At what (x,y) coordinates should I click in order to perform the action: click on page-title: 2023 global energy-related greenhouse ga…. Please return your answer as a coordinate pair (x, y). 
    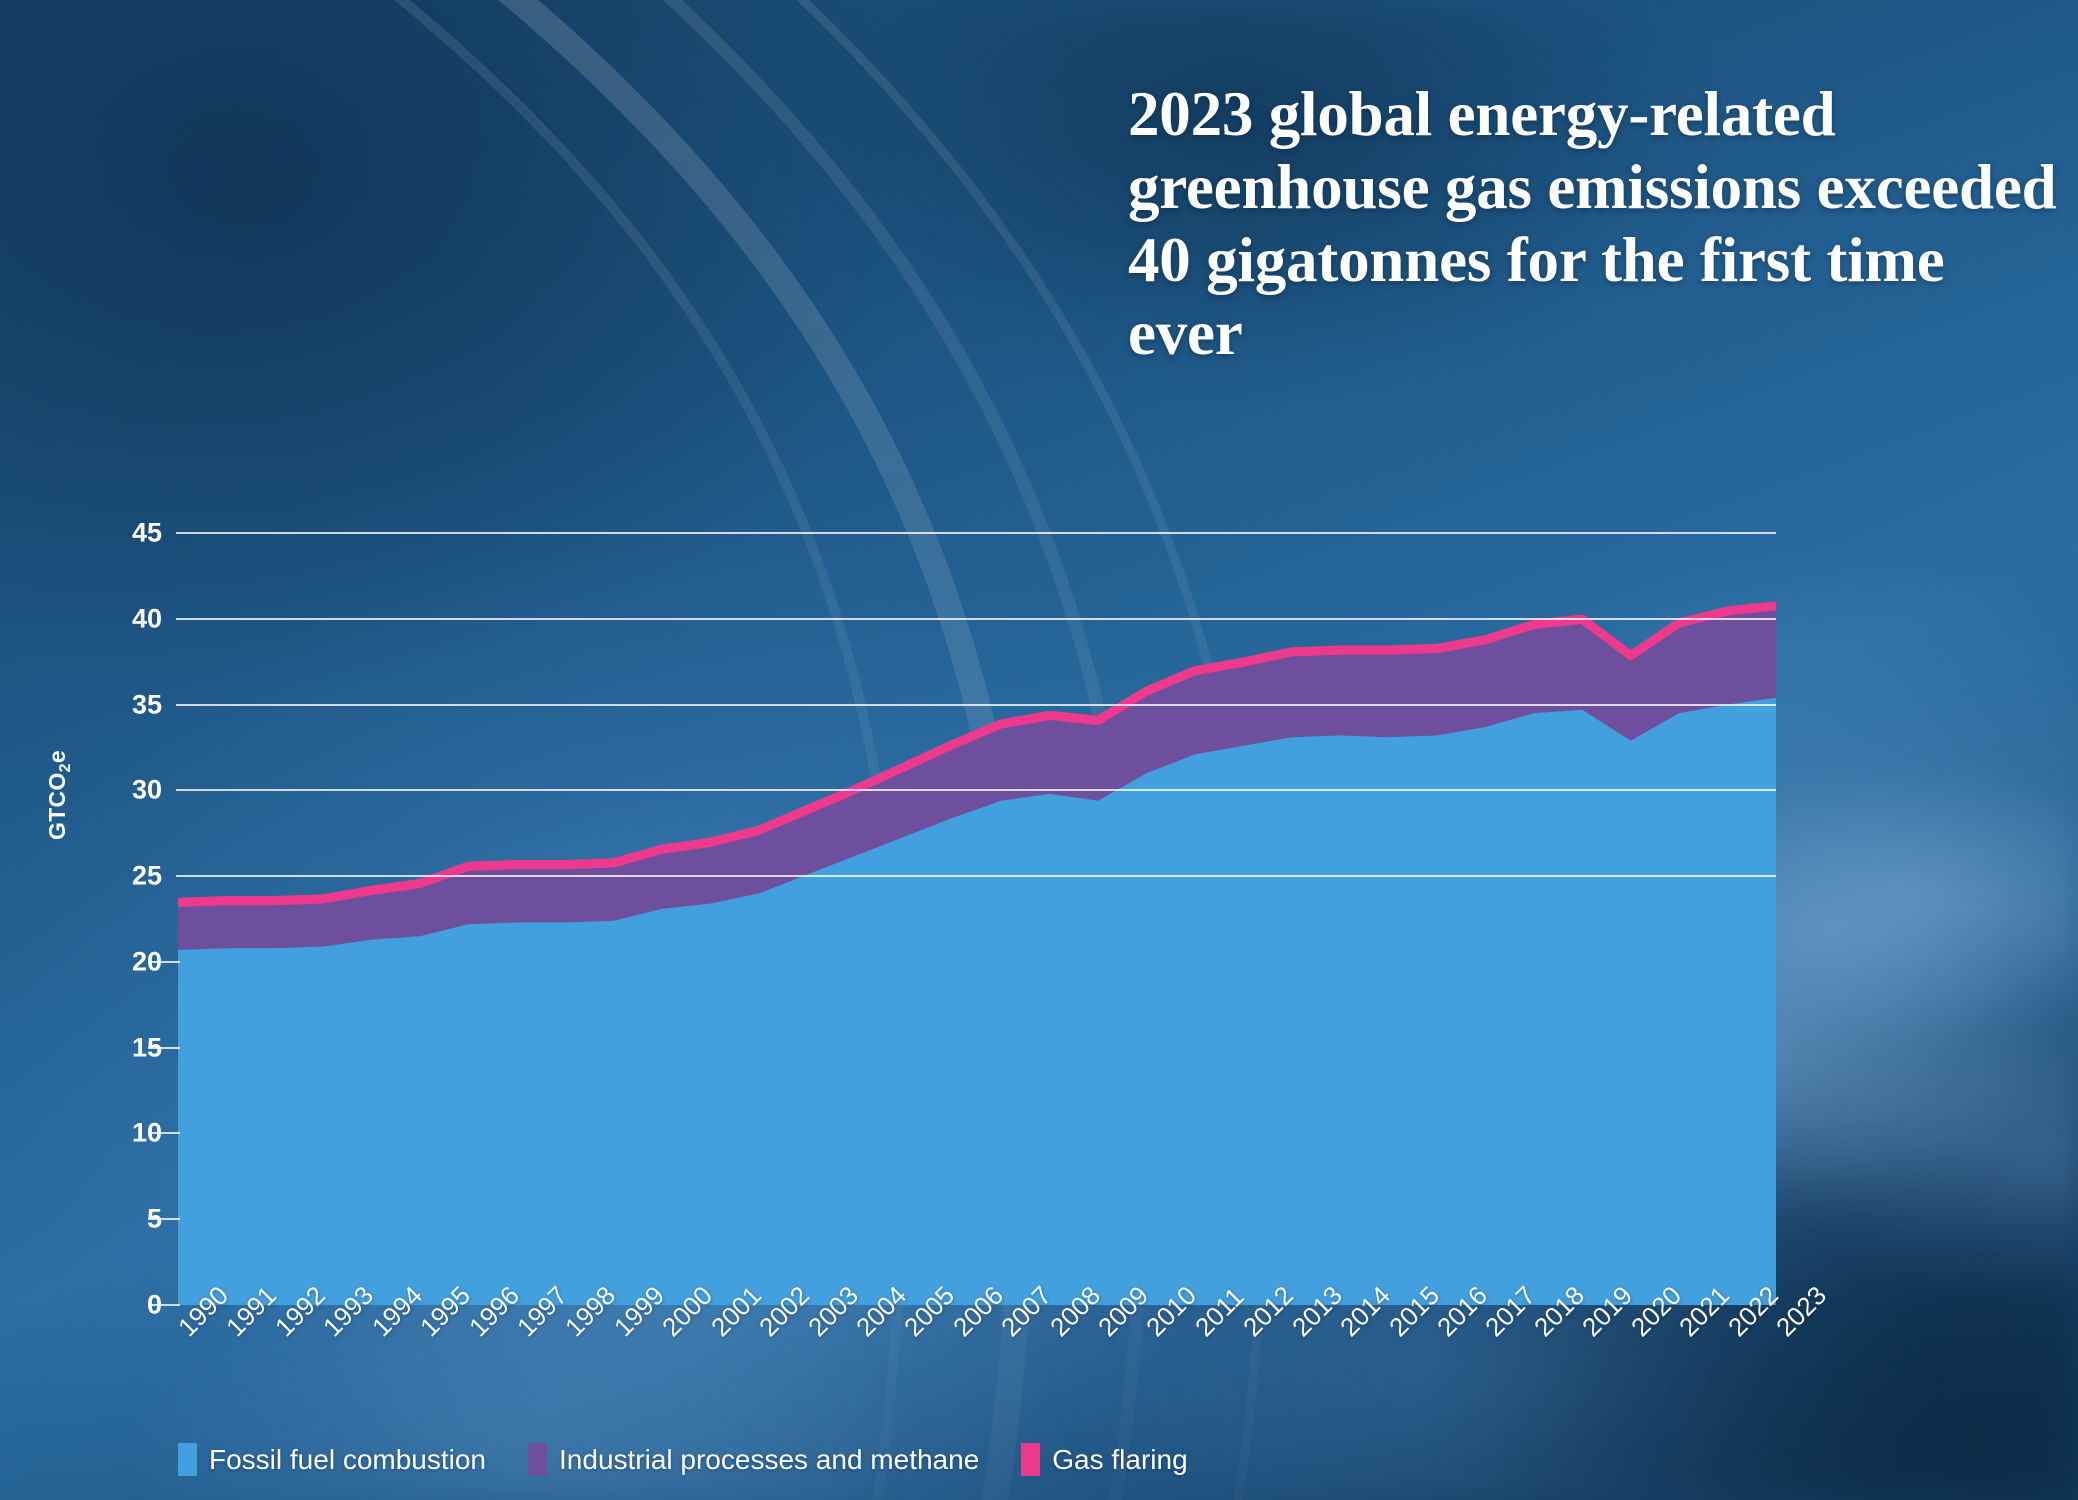
    Looking at the image, I should click on (1592, 224).